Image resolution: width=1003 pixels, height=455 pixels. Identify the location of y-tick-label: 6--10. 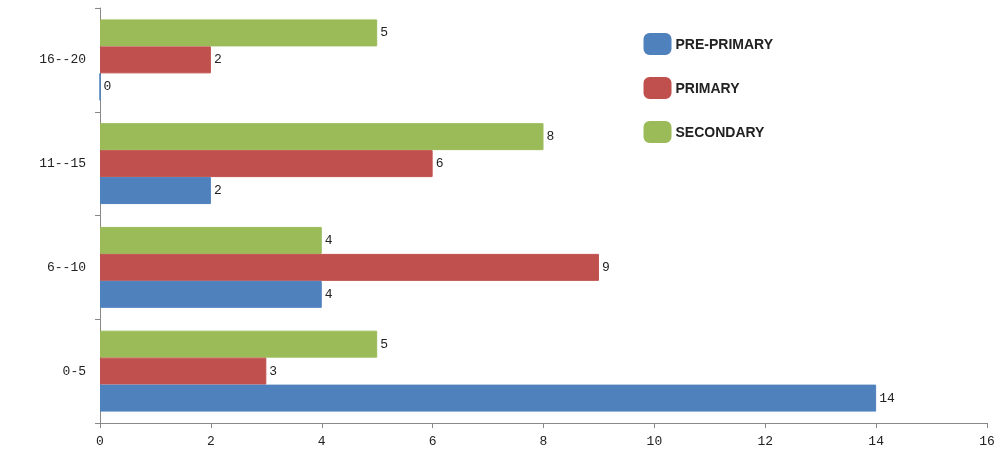
(66, 267).